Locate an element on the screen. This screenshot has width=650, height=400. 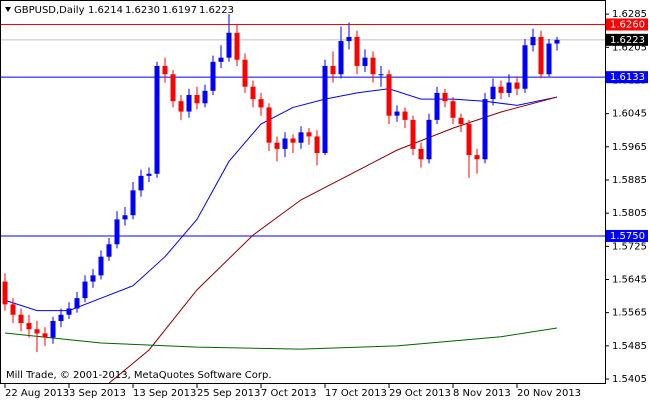
level-label: 1.6260 is located at coordinates (627, 24).